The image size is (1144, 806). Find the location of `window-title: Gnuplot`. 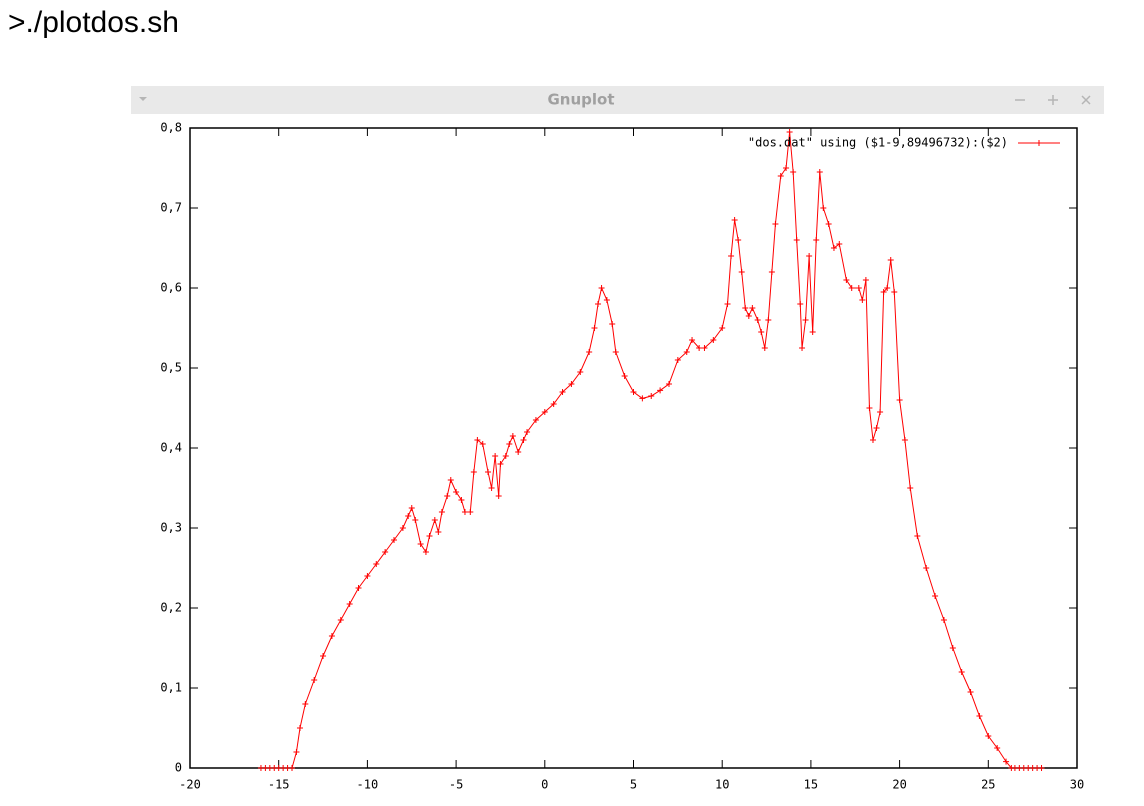

window-title: Gnuplot is located at coordinates (580, 100).